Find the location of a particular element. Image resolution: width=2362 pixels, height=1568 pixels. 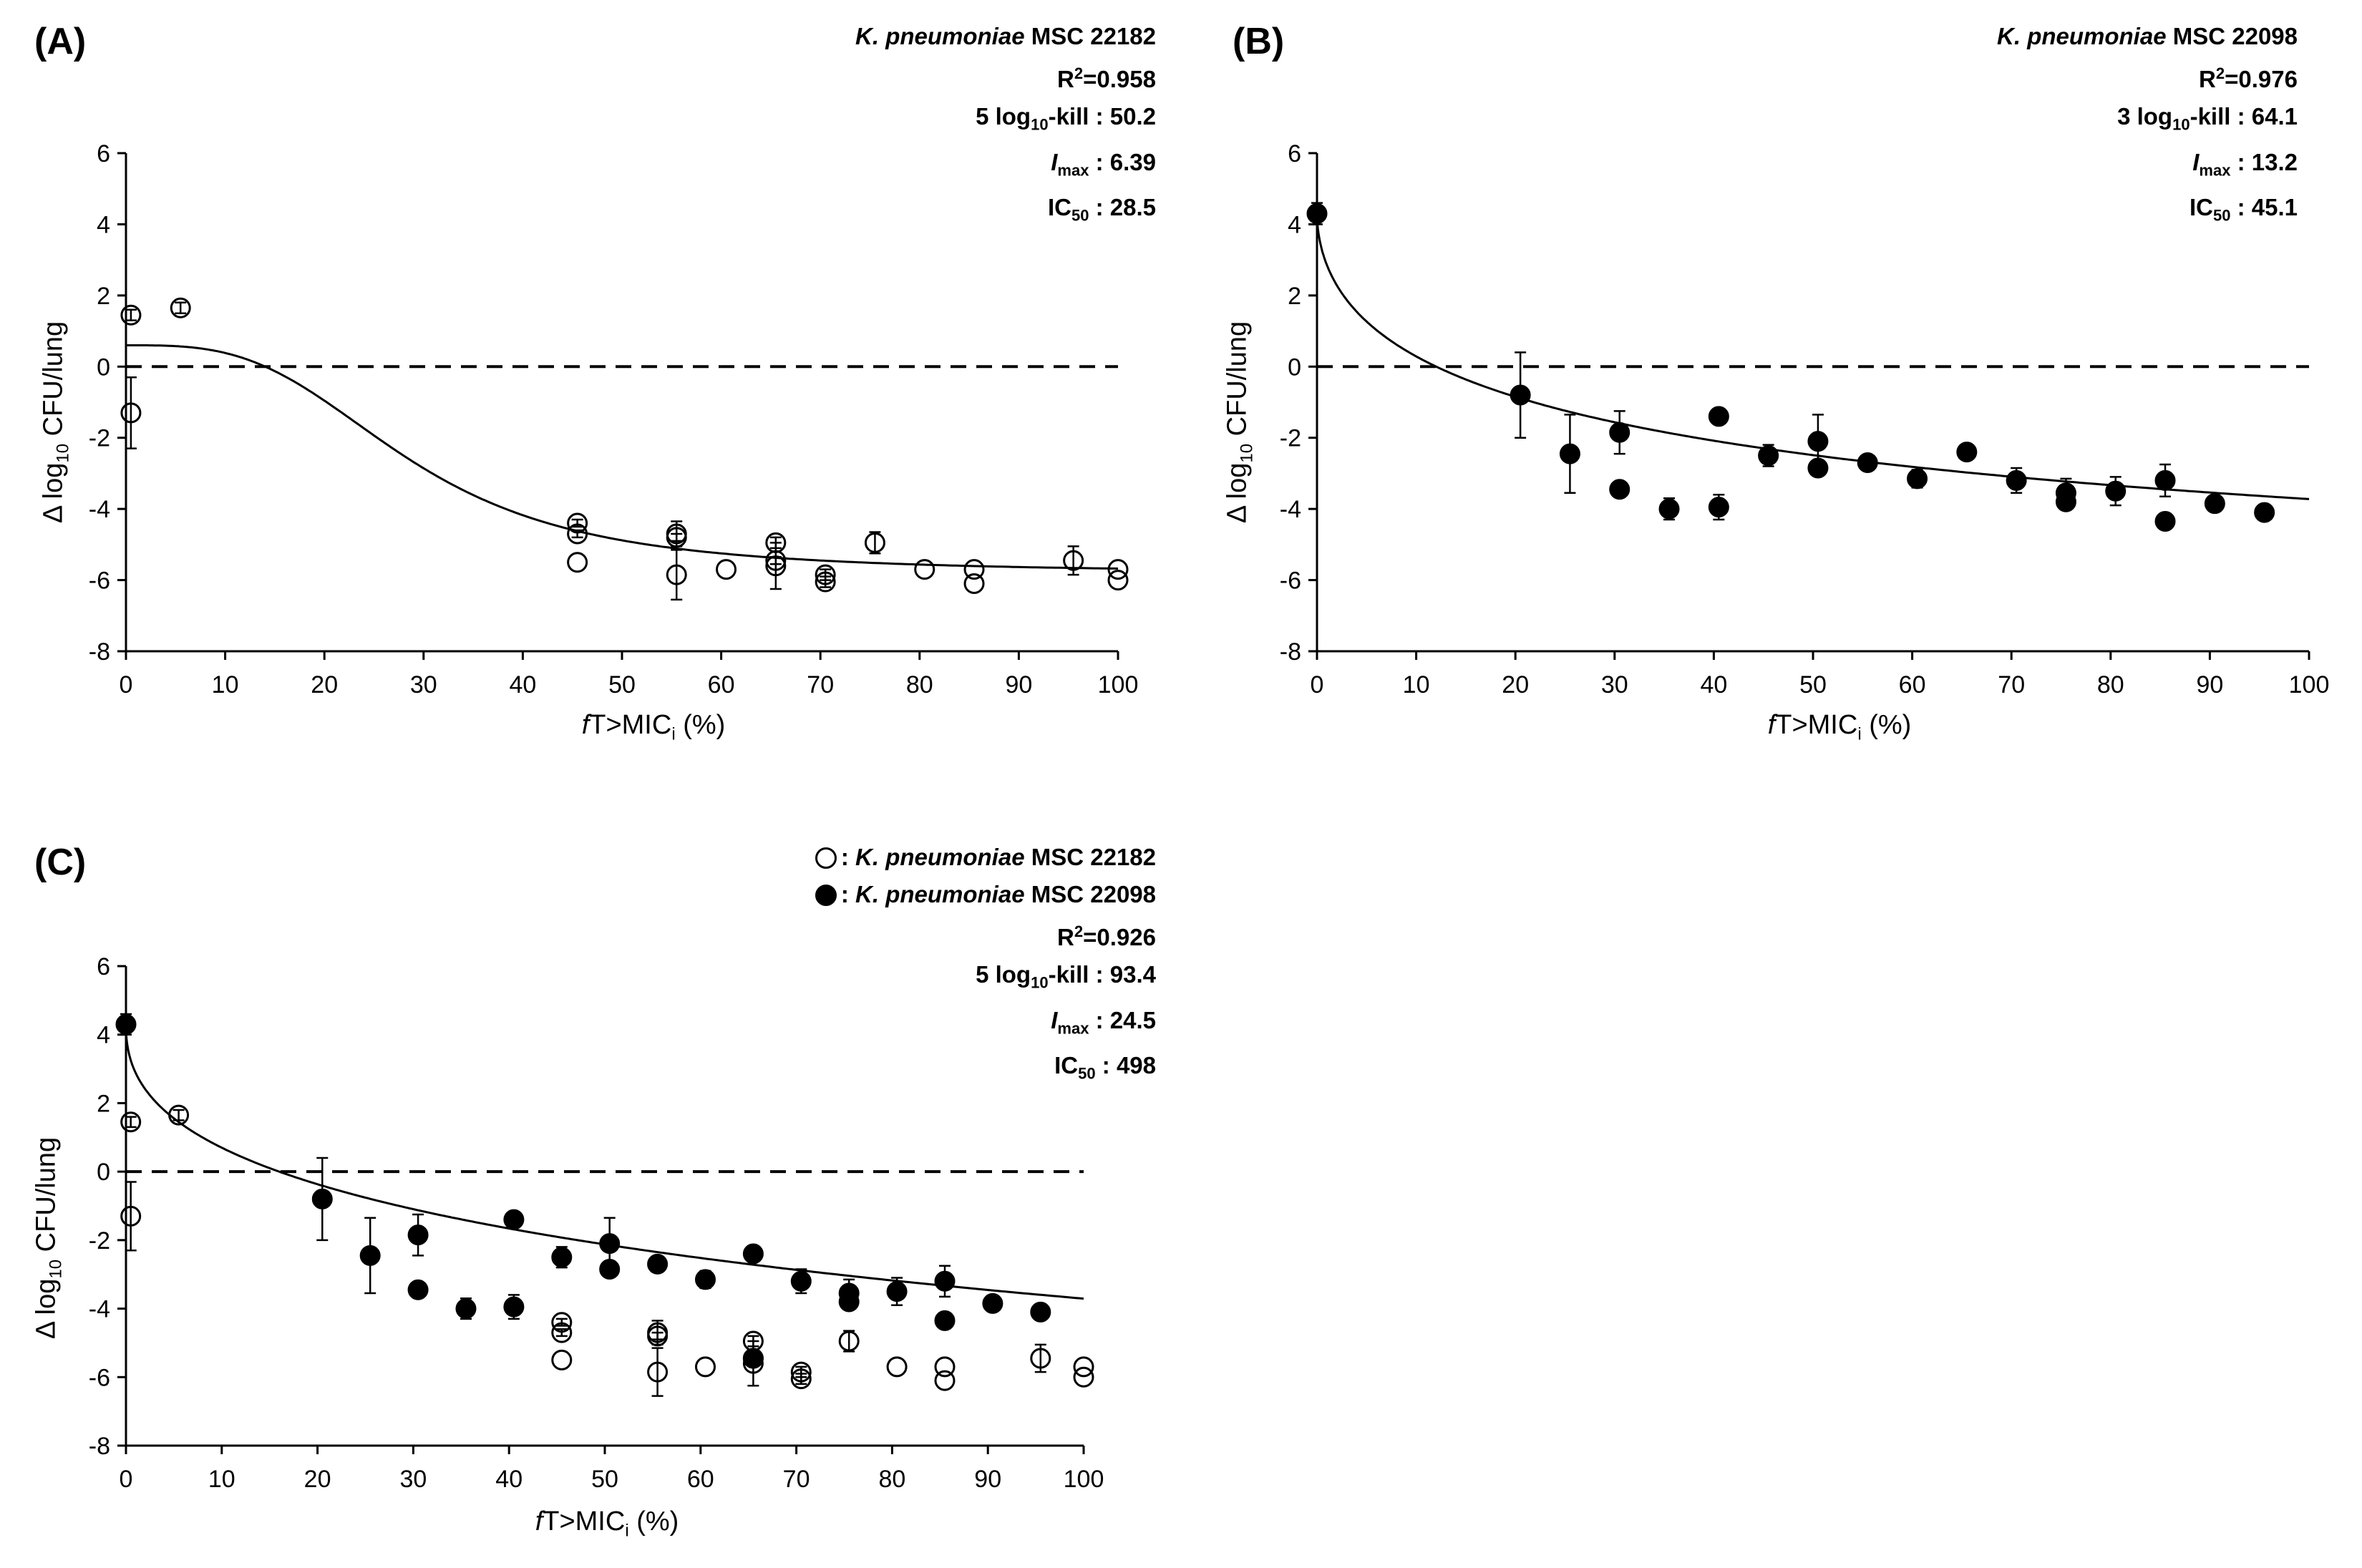

panel-label: (C) is located at coordinates (60, 862).